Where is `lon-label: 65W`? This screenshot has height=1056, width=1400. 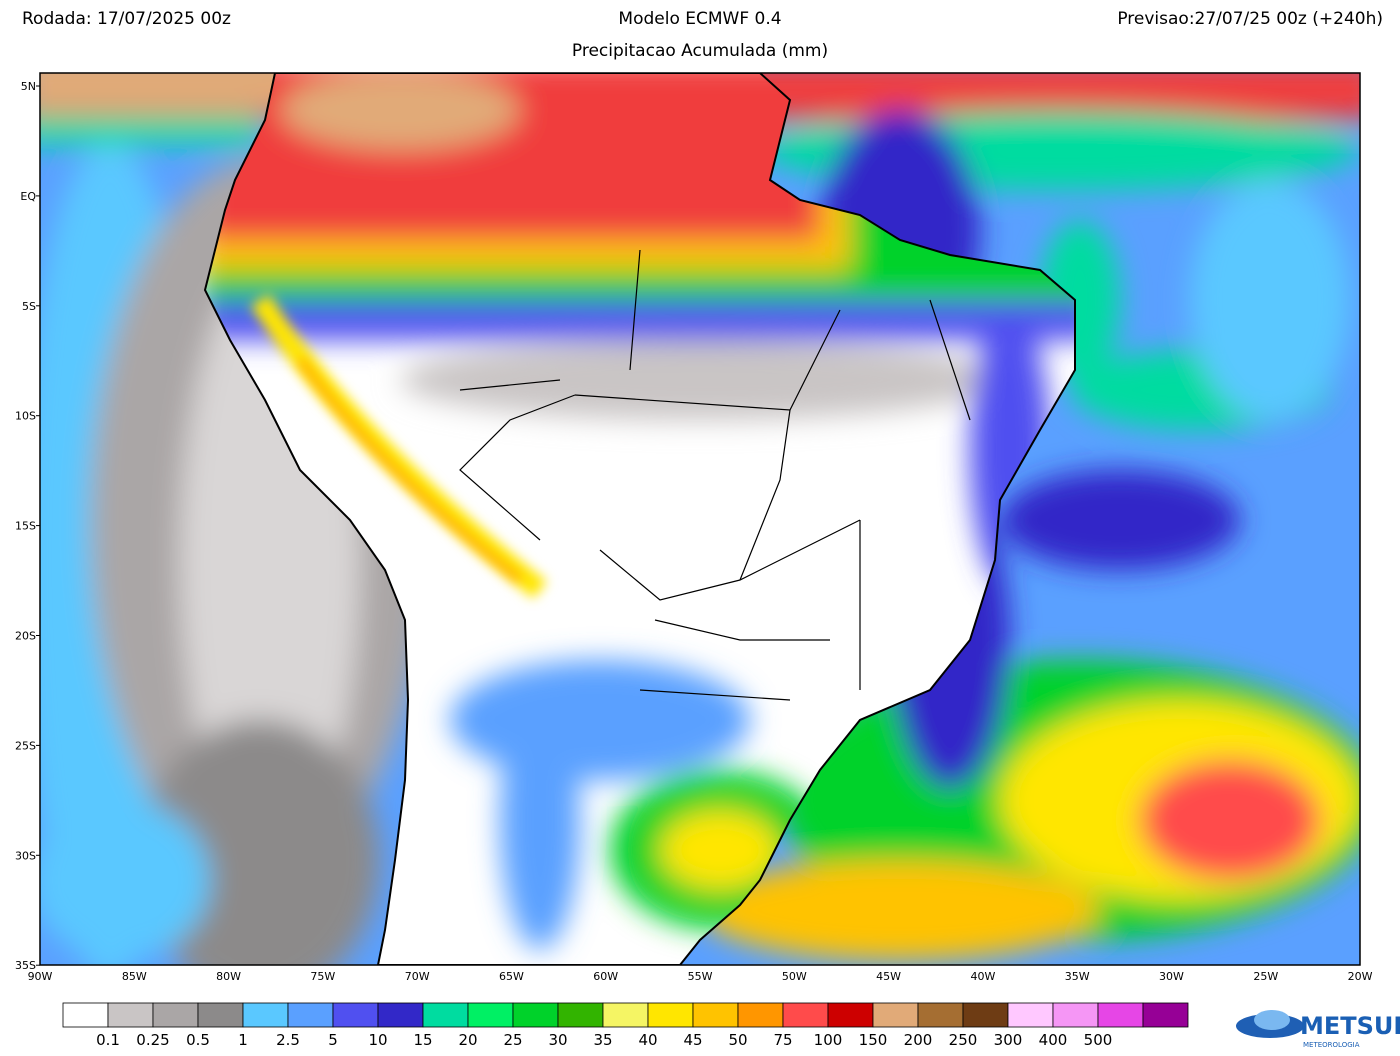
lon-label: 65W is located at coordinates (511, 976).